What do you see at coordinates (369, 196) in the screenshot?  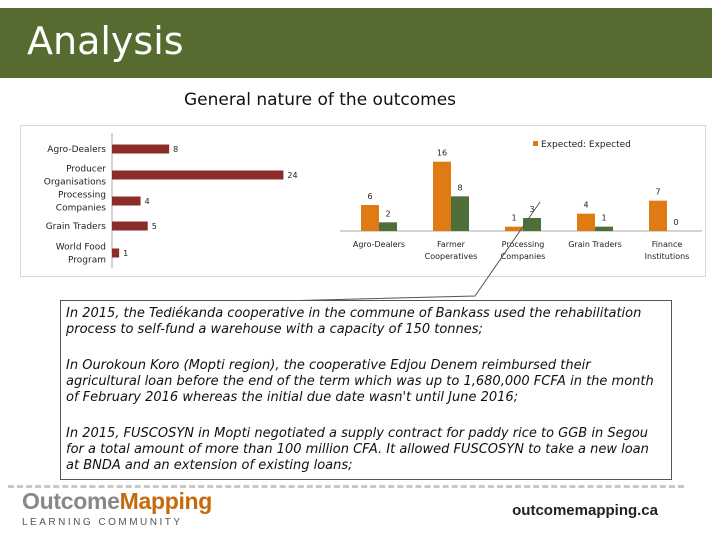 I see `column-value-s0-0: 6` at bounding box center [369, 196].